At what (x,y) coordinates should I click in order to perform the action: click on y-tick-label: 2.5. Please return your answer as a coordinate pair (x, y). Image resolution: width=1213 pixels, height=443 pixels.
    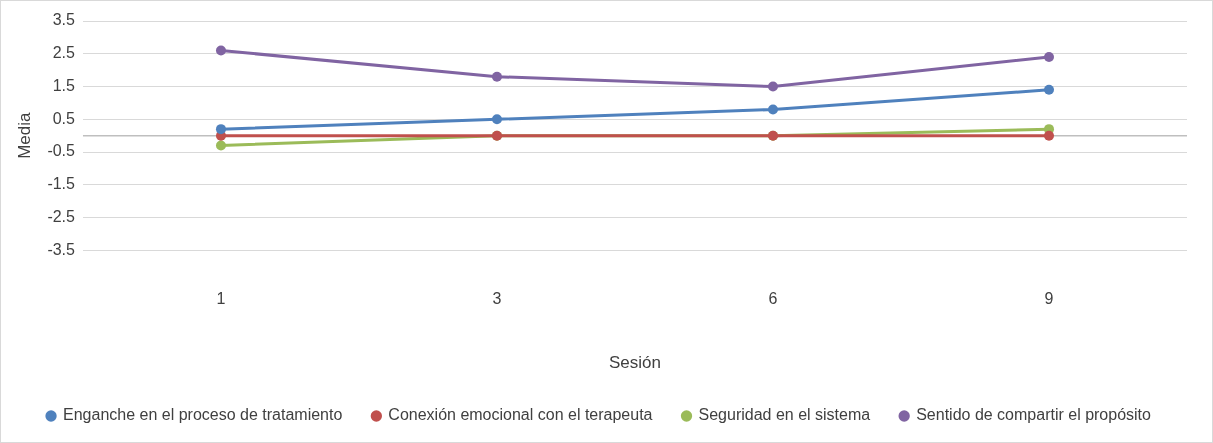
    Looking at the image, I should click on (64, 53).